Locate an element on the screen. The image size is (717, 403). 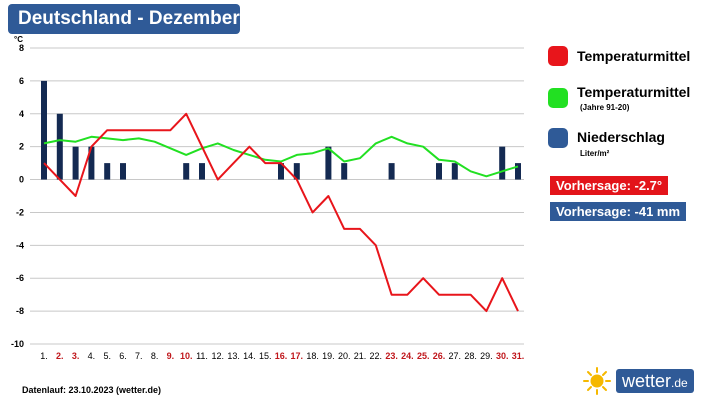
y-tick-label: 2 is located at coordinates (21, 147).